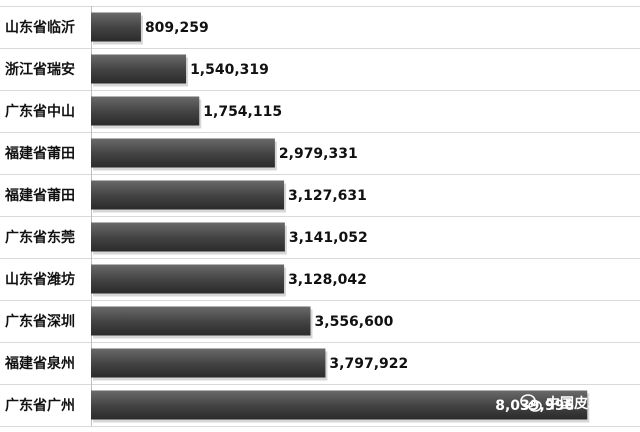 The width and height of the screenshot is (640, 432). Describe the element at coordinates (177, 28) in the screenshot. I see `data-label: 809,259` at that location.